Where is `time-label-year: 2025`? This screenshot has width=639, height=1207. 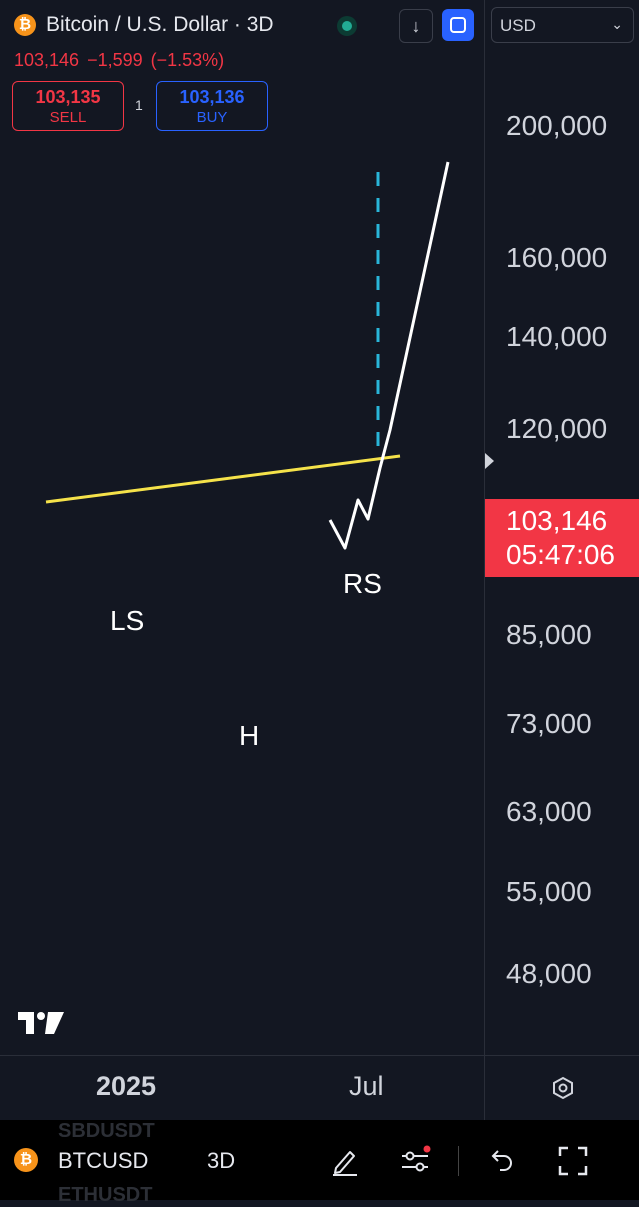 time-label-year: 2025 is located at coordinates (126, 1086).